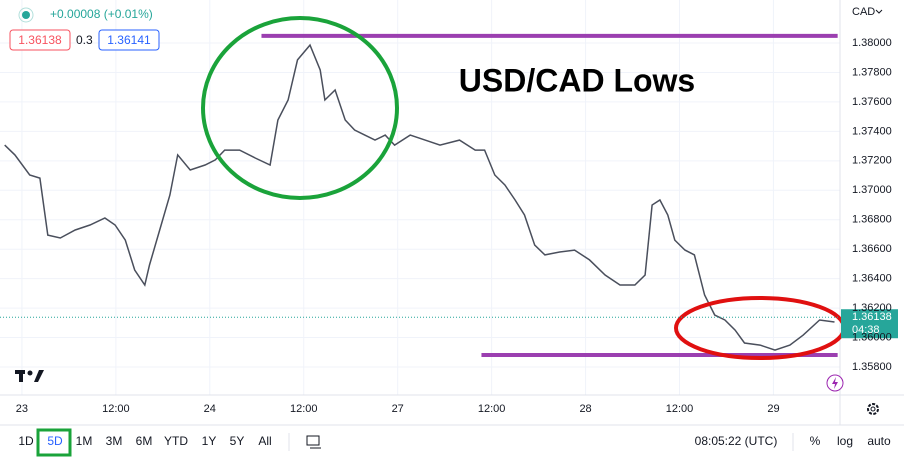 The width and height of the screenshot is (904, 457). Describe the element at coordinates (835, 383) in the screenshot. I see `alert-bolt` at that location.